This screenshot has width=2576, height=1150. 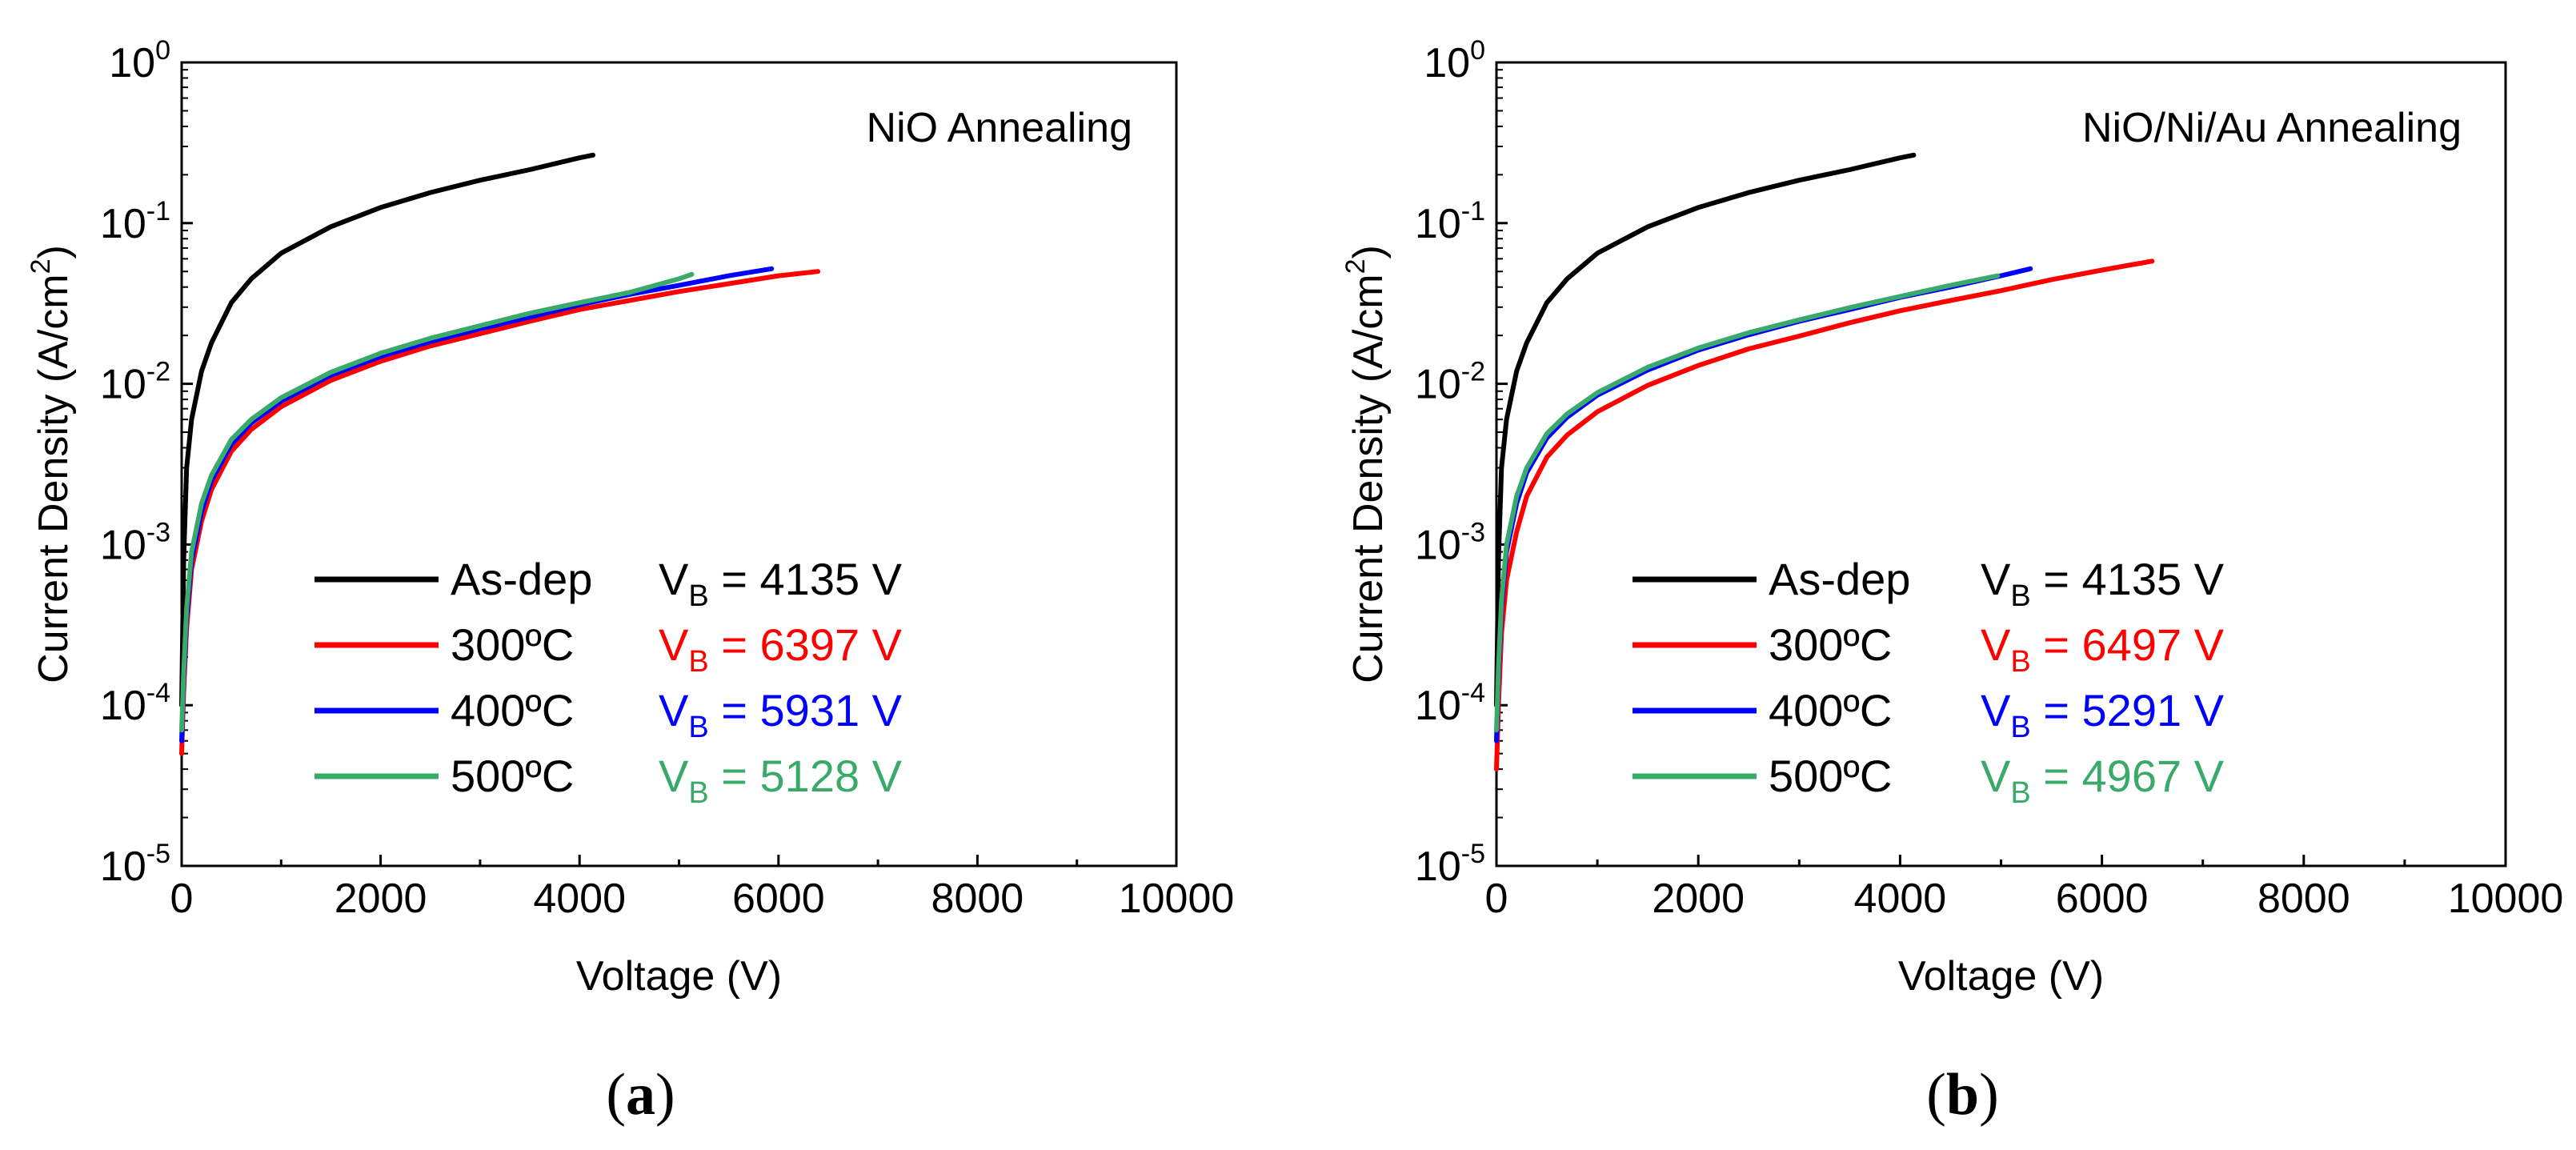 What do you see at coordinates (806, 579) in the screenshot?
I see `vb-value: = 4135 V` at bounding box center [806, 579].